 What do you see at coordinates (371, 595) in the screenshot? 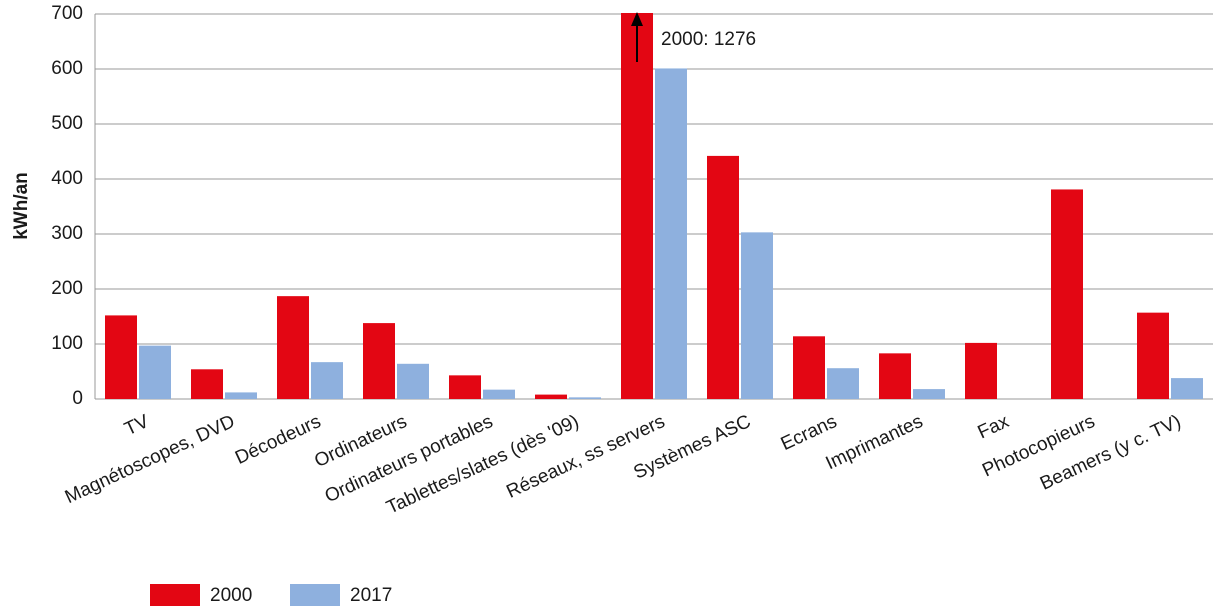
I see `legend-label: 2017` at bounding box center [371, 595].